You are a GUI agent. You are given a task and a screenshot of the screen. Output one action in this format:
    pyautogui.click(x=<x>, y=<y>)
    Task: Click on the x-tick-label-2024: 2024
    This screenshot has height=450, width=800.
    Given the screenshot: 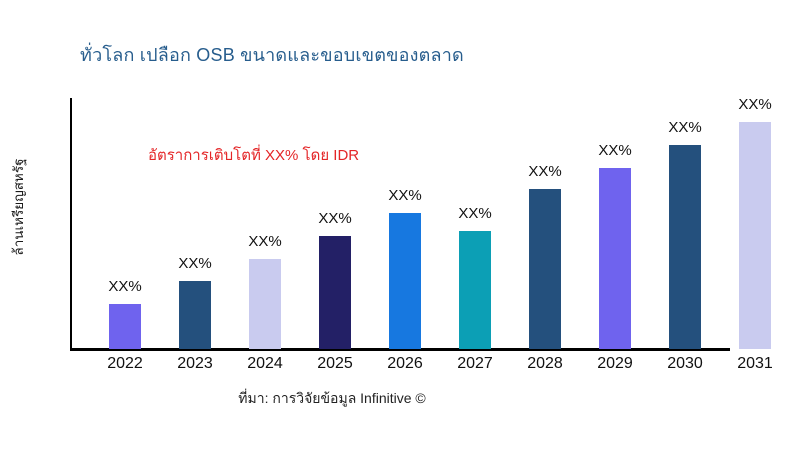 What is the action you would take?
    pyautogui.click(x=265, y=363)
    